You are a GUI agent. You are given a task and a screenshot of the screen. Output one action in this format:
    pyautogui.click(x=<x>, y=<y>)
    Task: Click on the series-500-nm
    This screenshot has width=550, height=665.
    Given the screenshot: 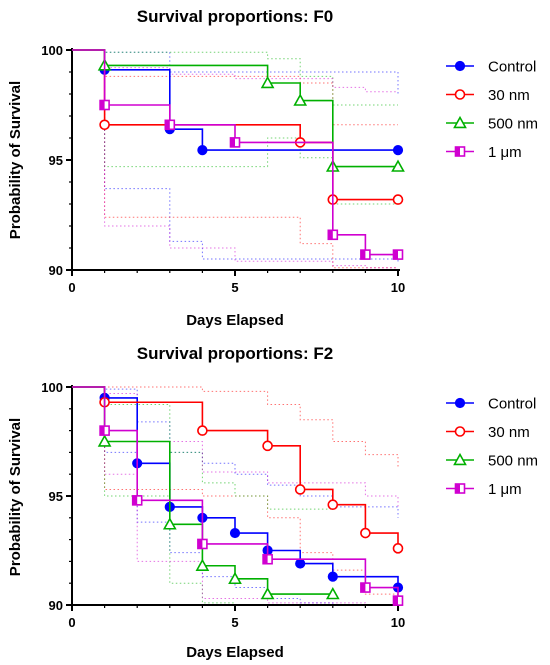 What is the action you would take?
    pyautogui.click(x=238, y=110)
    